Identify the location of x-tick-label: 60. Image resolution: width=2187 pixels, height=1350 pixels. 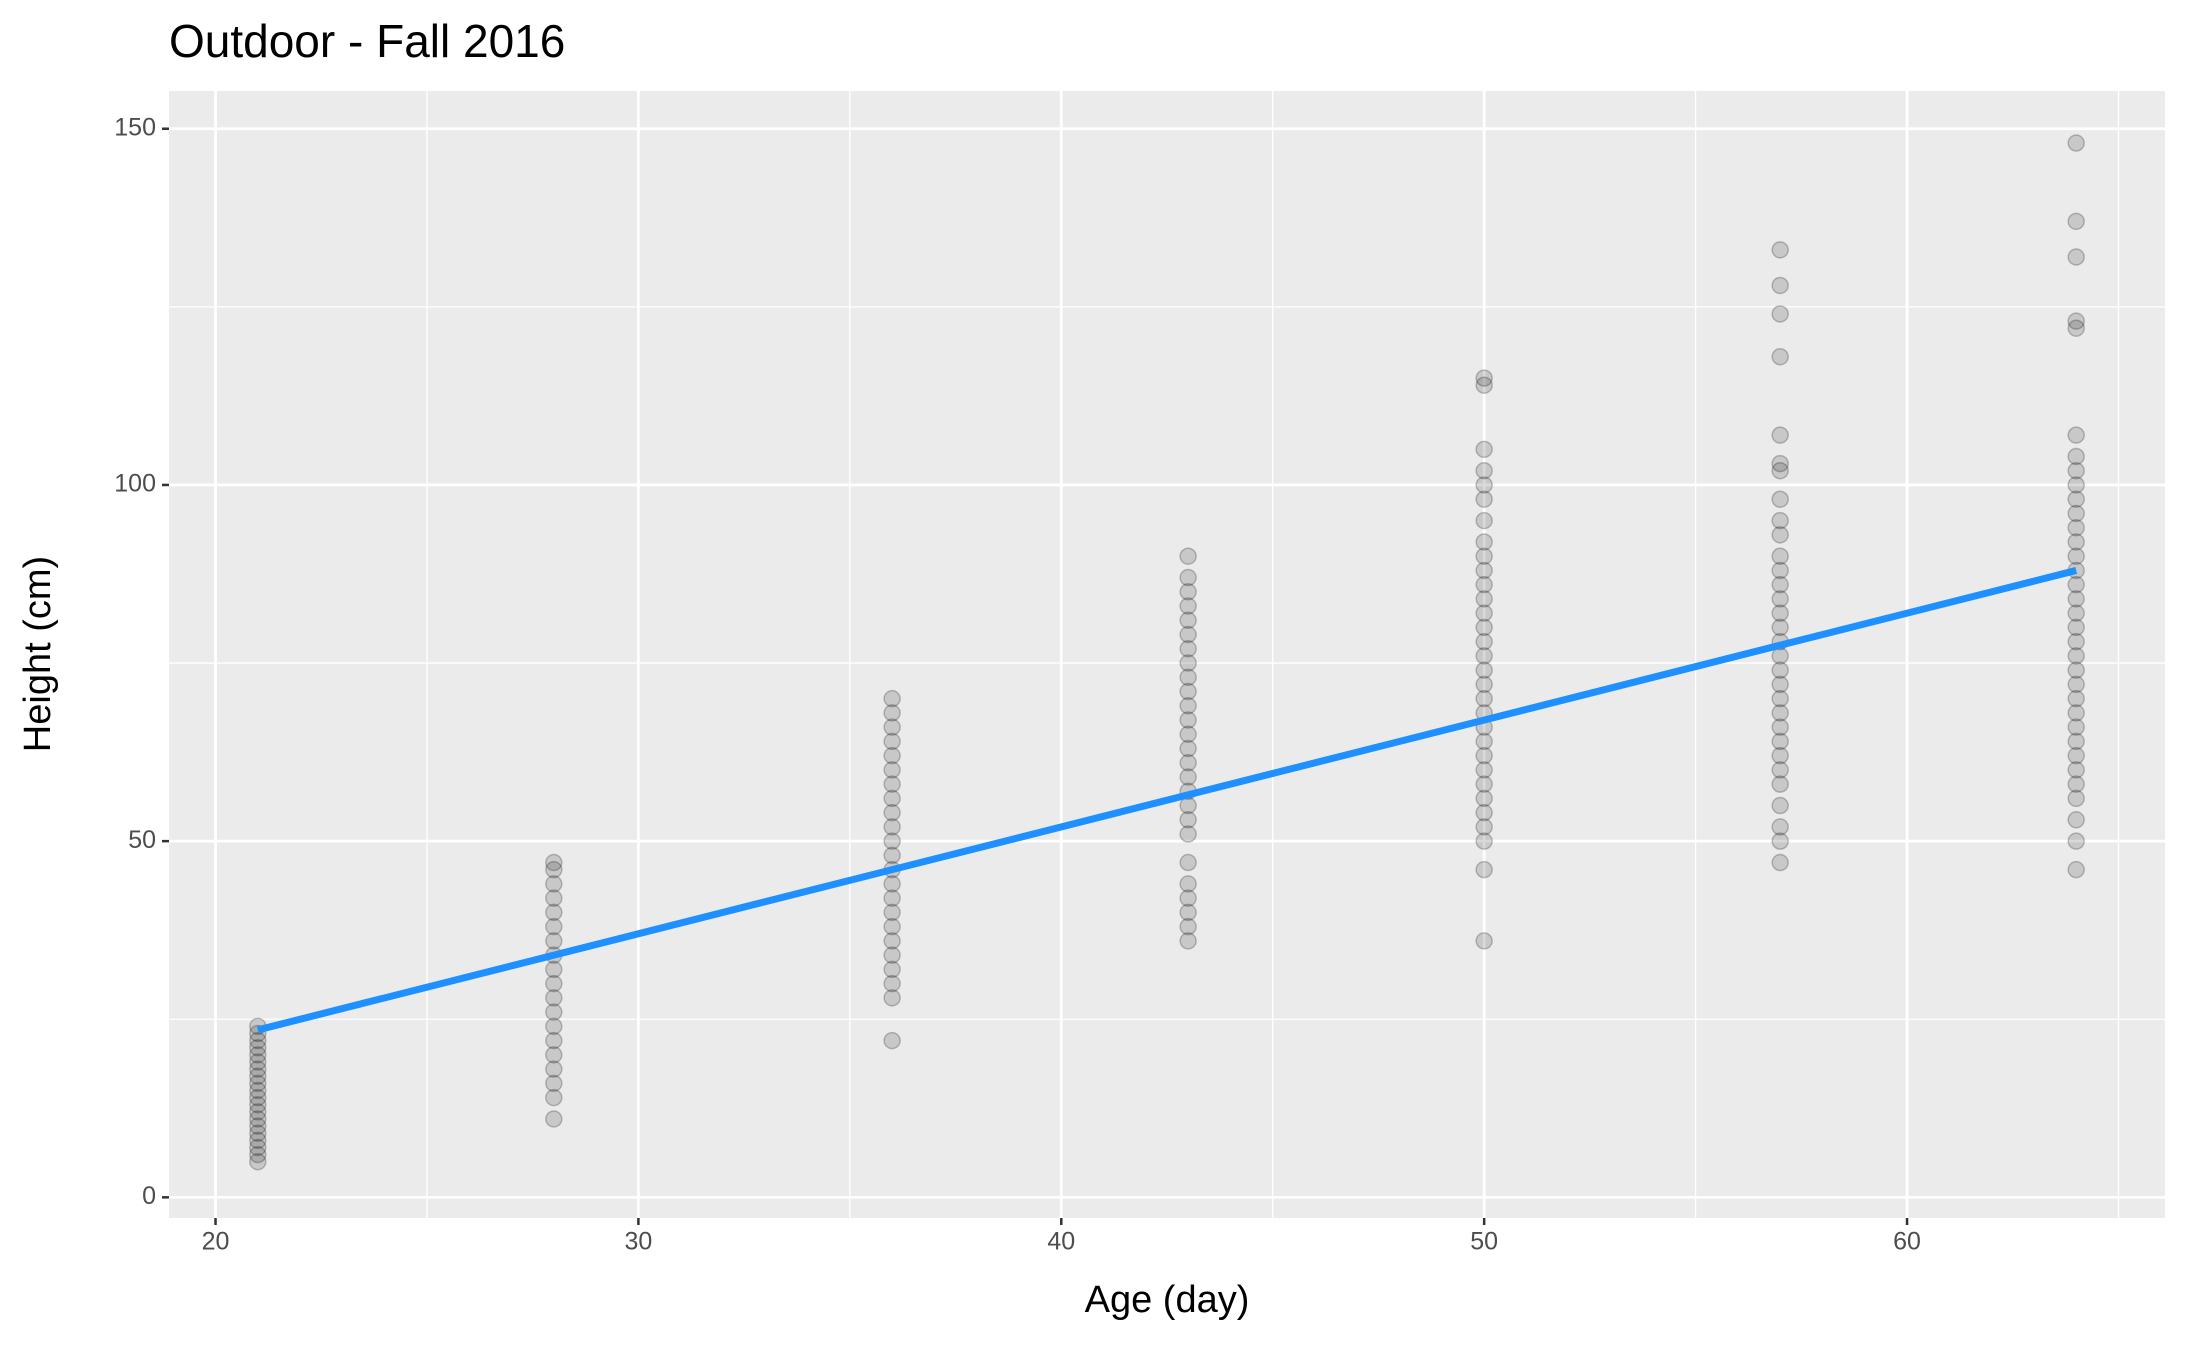
(1907, 1242).